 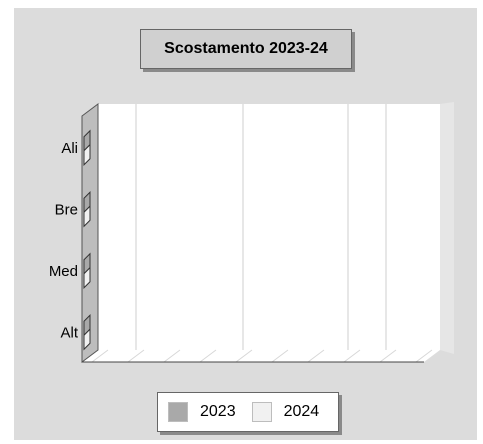 I want to click on bar-ali-2024, so click(x=87, y=154).